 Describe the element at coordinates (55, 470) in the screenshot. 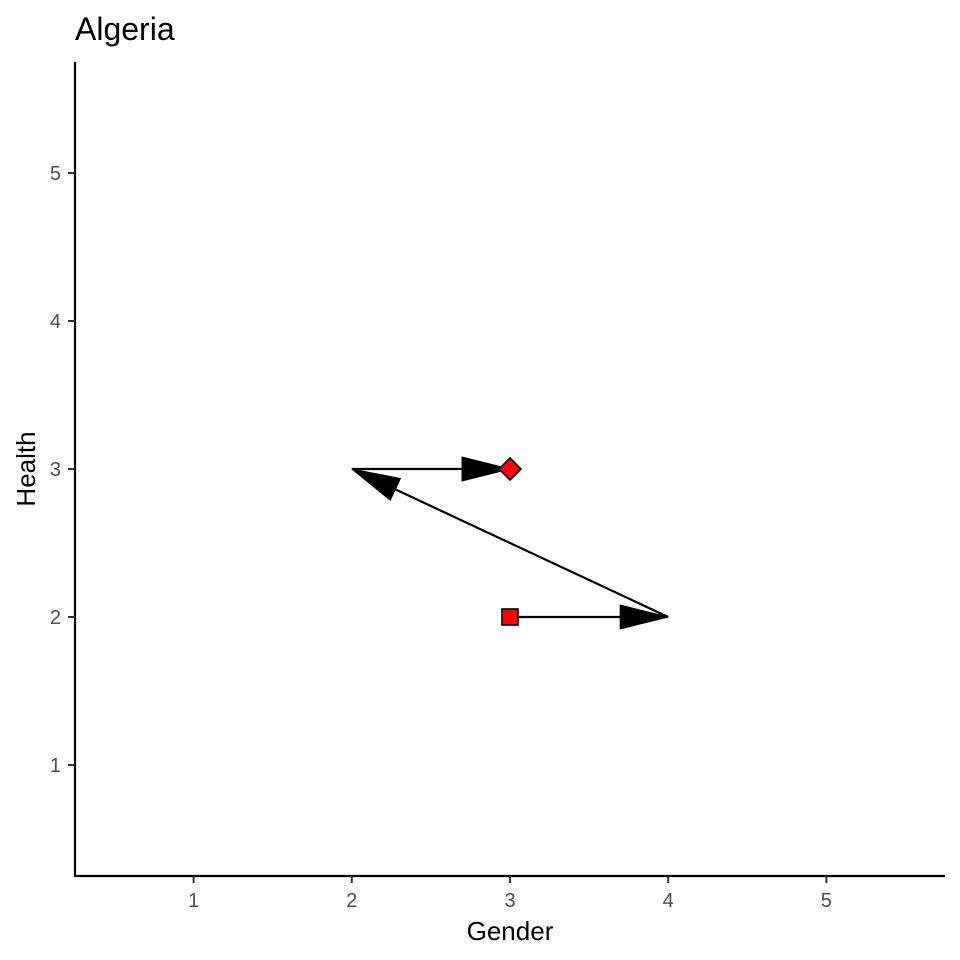

I see `y-tick-label: 3` at that location.